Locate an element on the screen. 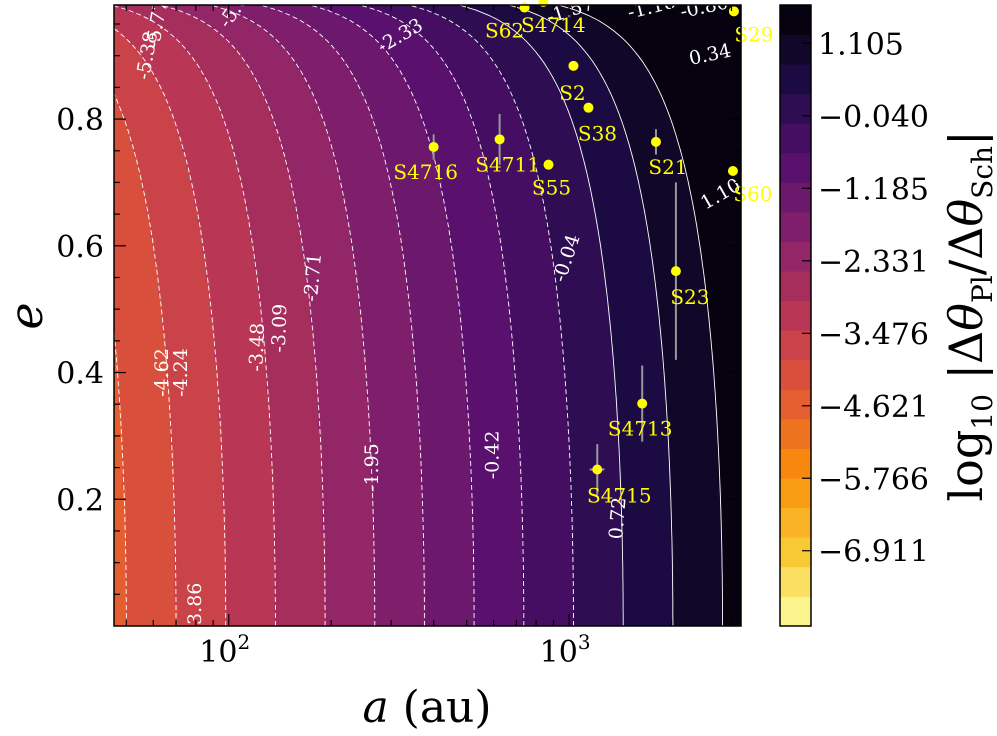 The height and width of the screenshot is (736, 997). contour-label: -3.09 is located at coordinates (280, 327).